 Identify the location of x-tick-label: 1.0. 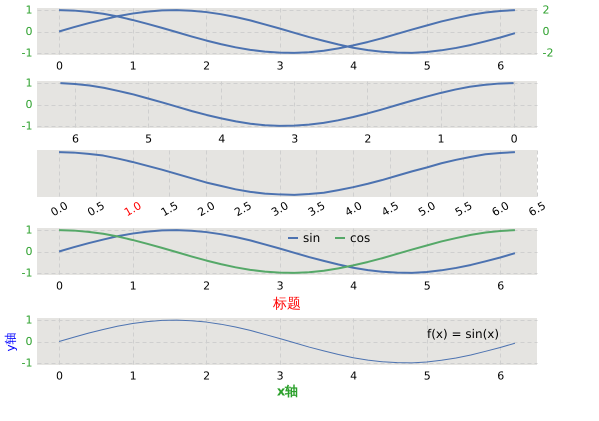
(133, 209).